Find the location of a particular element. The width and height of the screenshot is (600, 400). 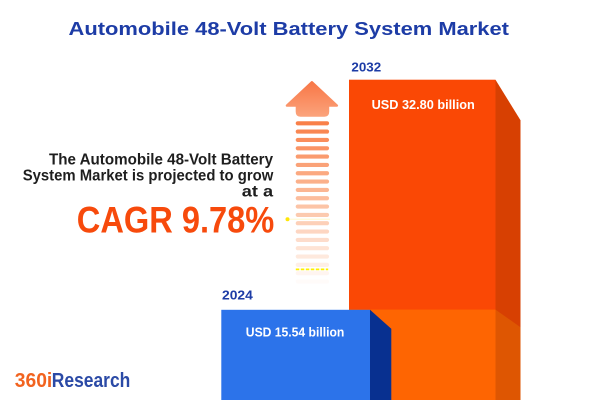

svg-text:System Market is projected to: System Market is projected to grow is located at coordinates (148, 175).